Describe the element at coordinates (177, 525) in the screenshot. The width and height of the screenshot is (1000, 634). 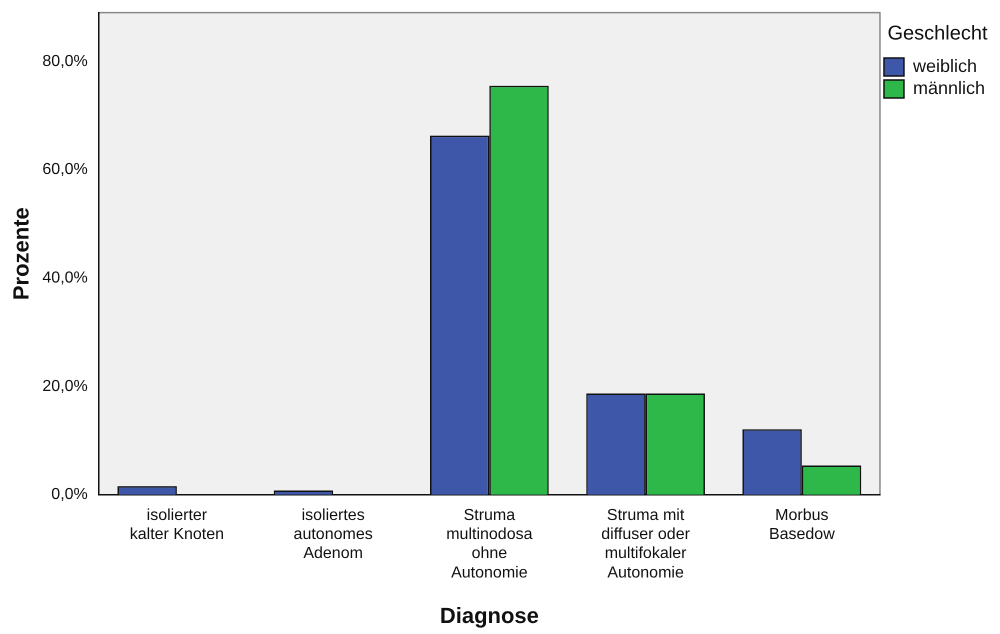
I see `x-tick-label: isolierter kalter Knoten` at that location.